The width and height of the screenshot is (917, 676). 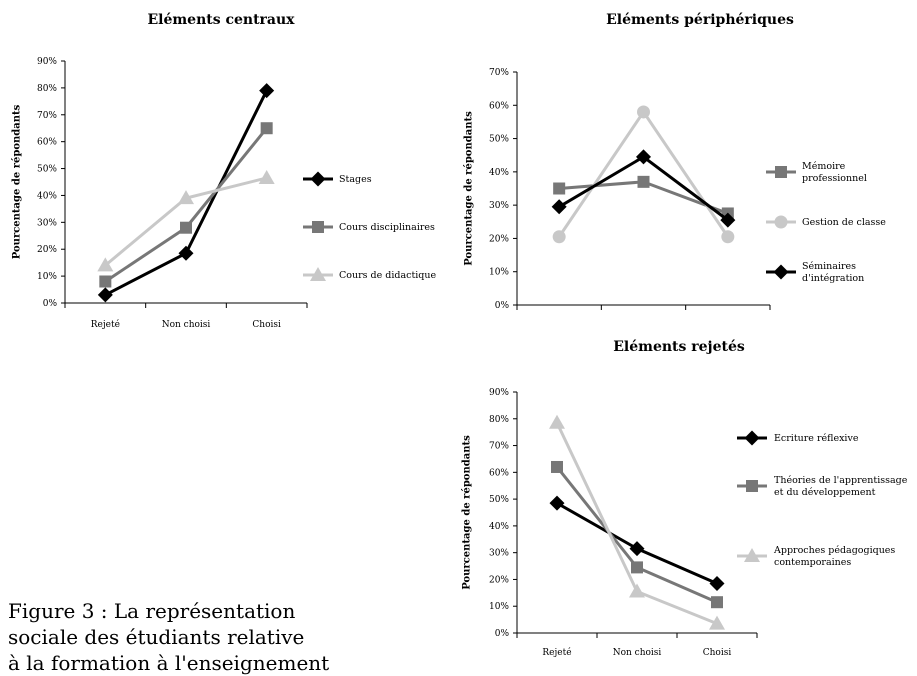 I want to click on legend-label-line: Cours disciplinaires, so click(x=387, y=227).